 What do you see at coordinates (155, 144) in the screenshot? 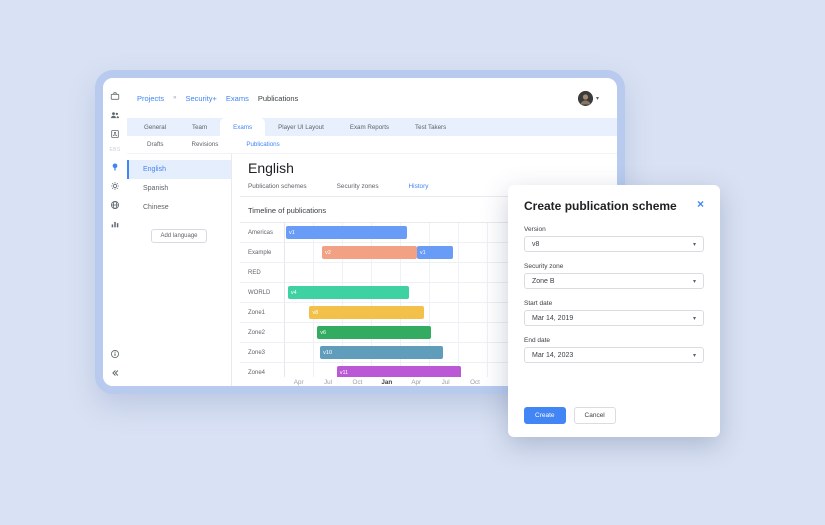
I see `subtab-drafts: Drafts` at bounding box center [155, 144].